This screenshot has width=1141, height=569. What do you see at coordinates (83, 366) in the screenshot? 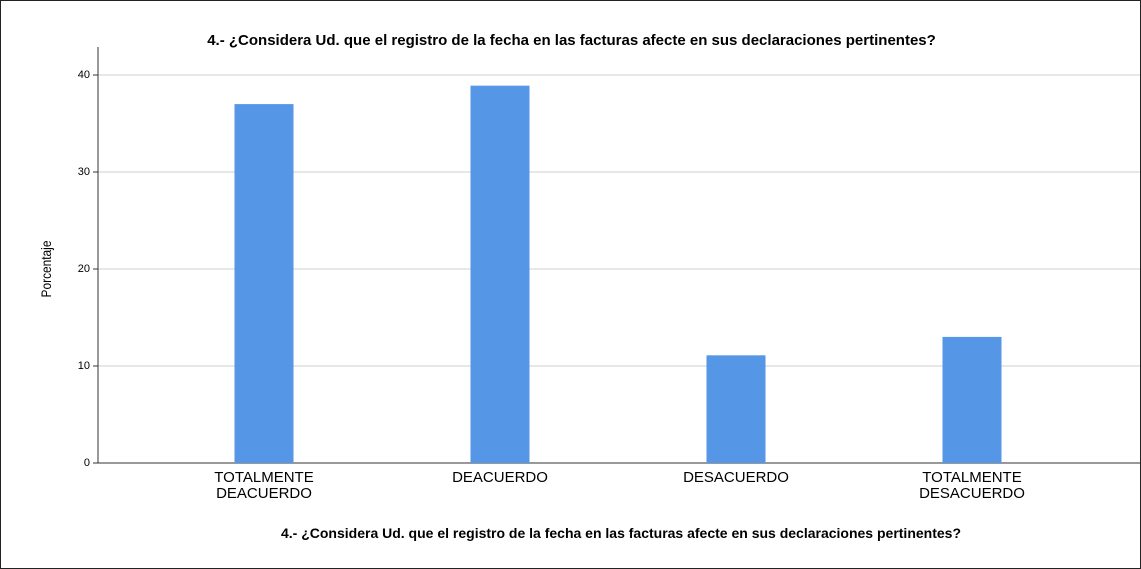
I see `y-tick-label: 10` at bounding box center [83, 366].